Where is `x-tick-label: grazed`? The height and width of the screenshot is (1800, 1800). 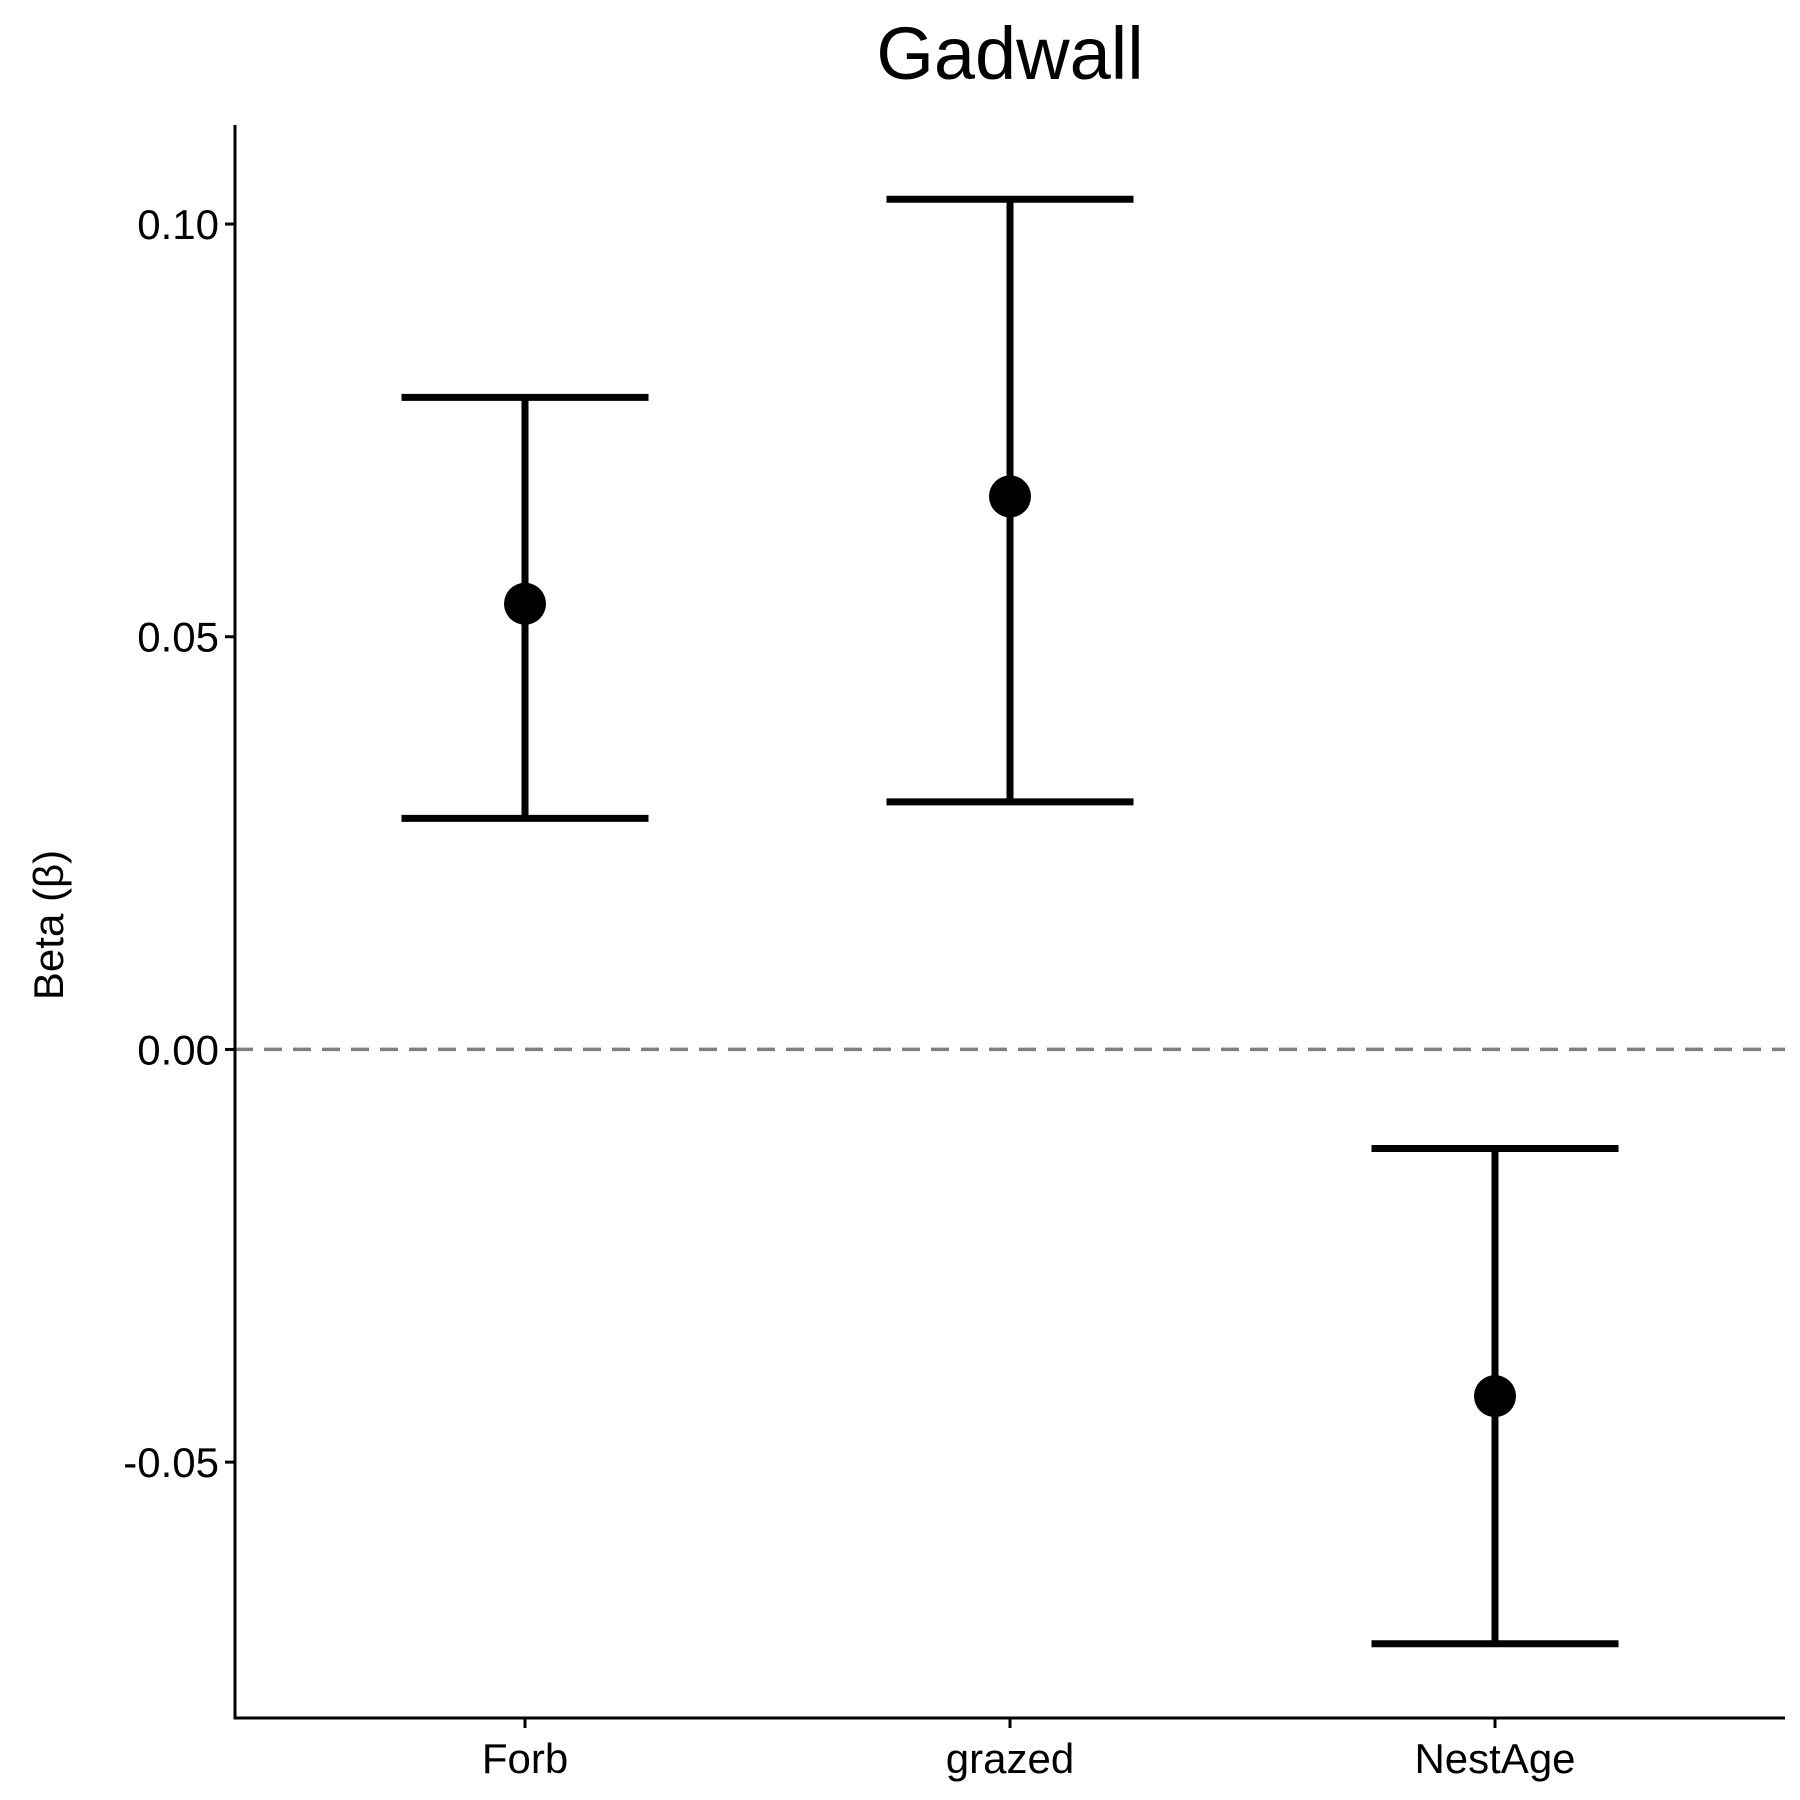
x-tick-label: grazed is located at coordinates (1010, 1758).